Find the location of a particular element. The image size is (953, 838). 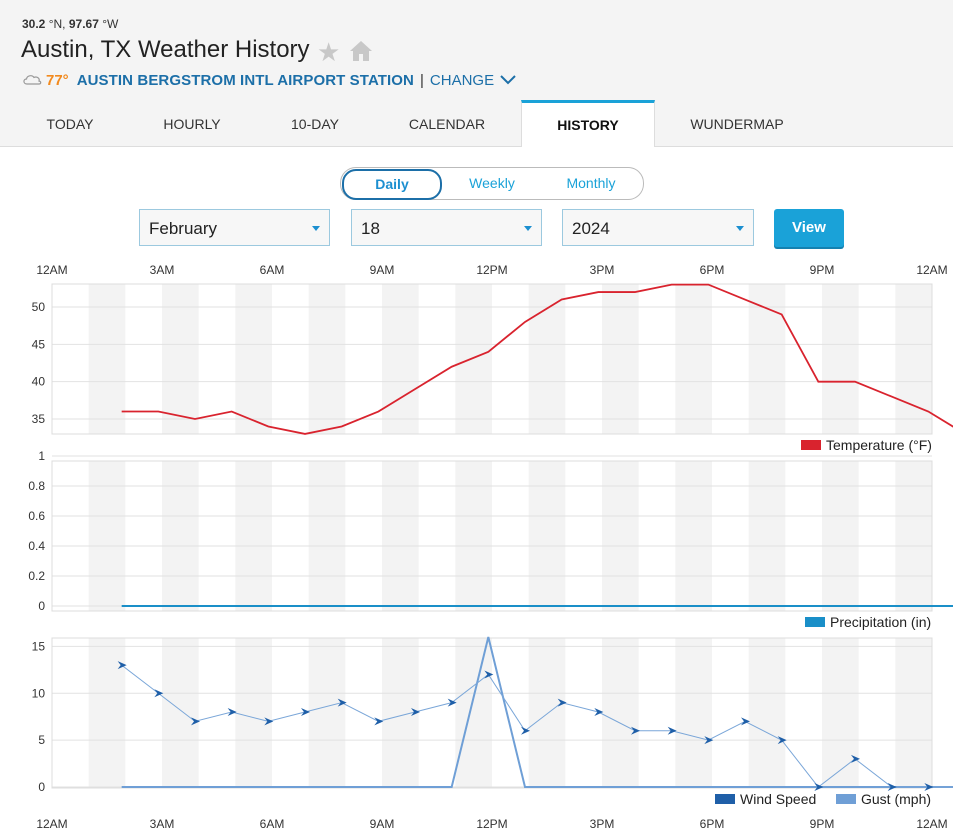

y-tick-label: 35 is located at coordinates (39, 419).